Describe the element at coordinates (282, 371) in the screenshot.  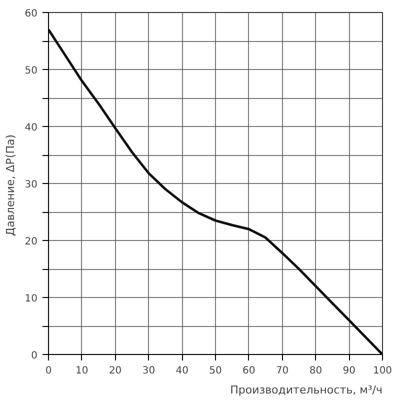
I see `x-tick-label: 70` at that location.